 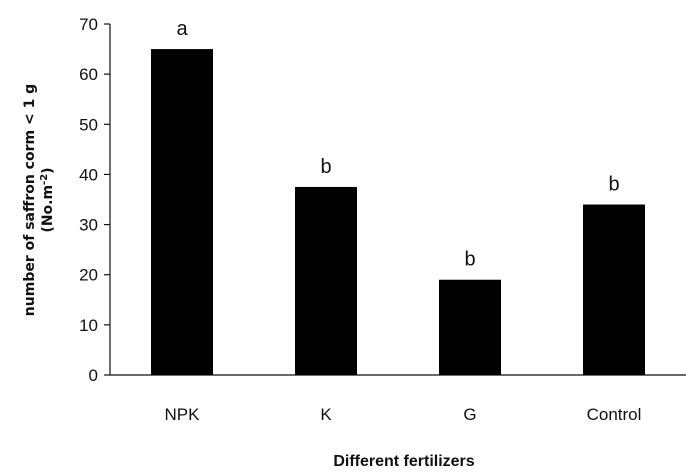 What do you see at coordinates (88, 225) in the screenshot?
I see `y-tick-label: 30` at bounding box center [88, 225].